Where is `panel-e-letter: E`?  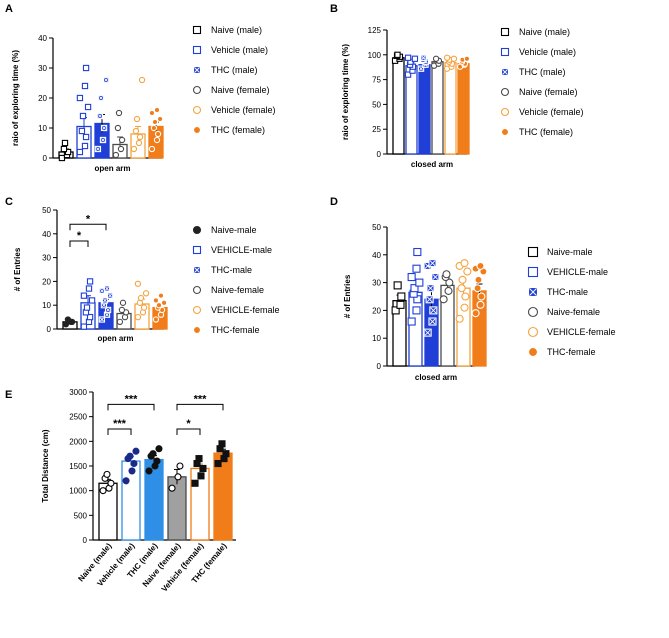
panel-e-letter: E is located at coordinates (8, 395).